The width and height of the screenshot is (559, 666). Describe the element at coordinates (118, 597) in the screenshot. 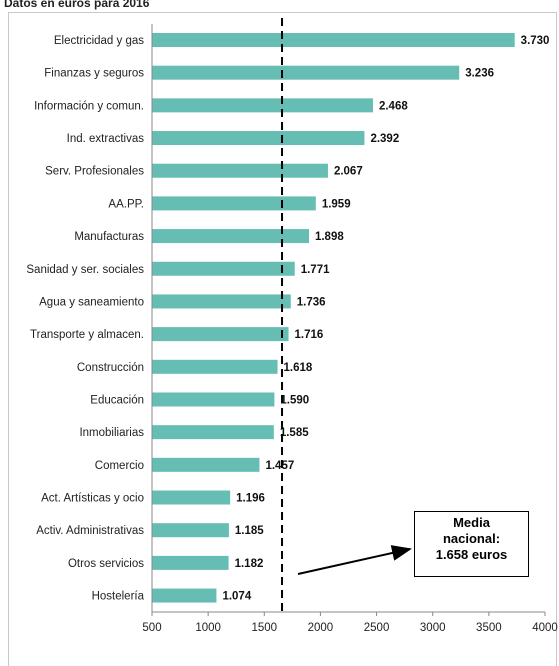

I see `category-label-17: Hostelería` at that location.